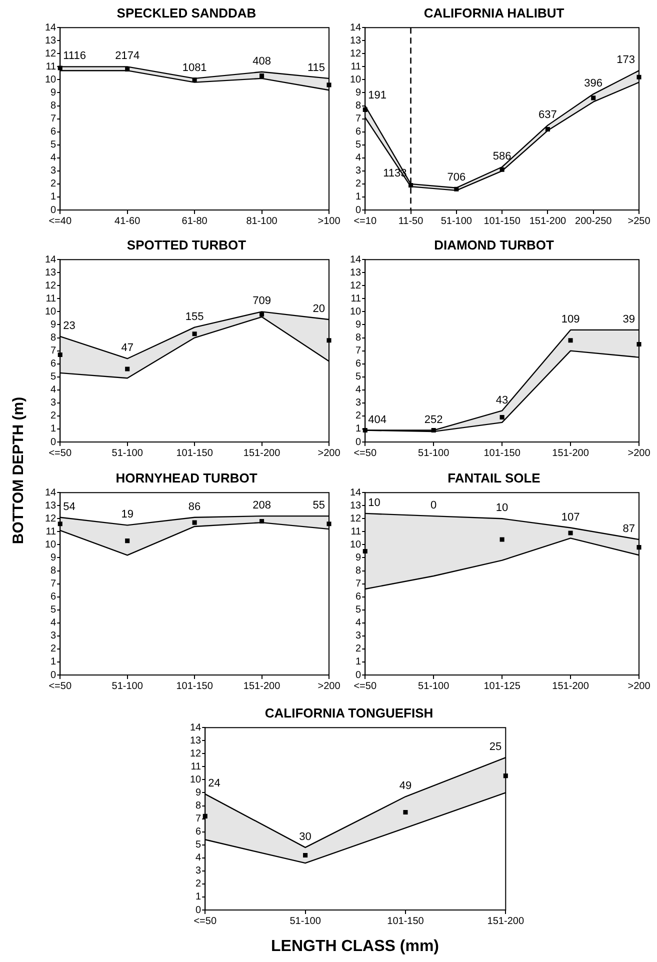 This screenshot has height=962, width=657. I want to click on annotation: 637, so click(547, 114).